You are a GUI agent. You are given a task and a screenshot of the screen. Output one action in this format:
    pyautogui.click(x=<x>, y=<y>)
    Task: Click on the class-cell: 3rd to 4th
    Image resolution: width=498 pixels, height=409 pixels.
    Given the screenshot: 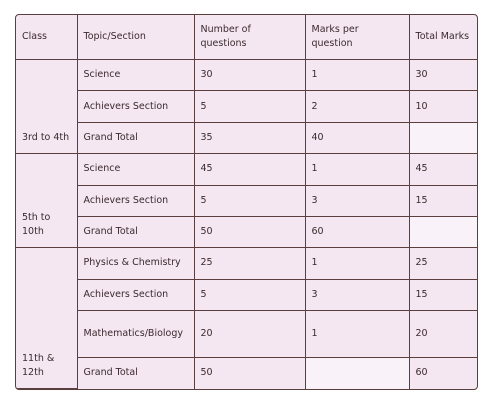 What is the action you would take?
    pyautogui.click(x=47, y=107)
    